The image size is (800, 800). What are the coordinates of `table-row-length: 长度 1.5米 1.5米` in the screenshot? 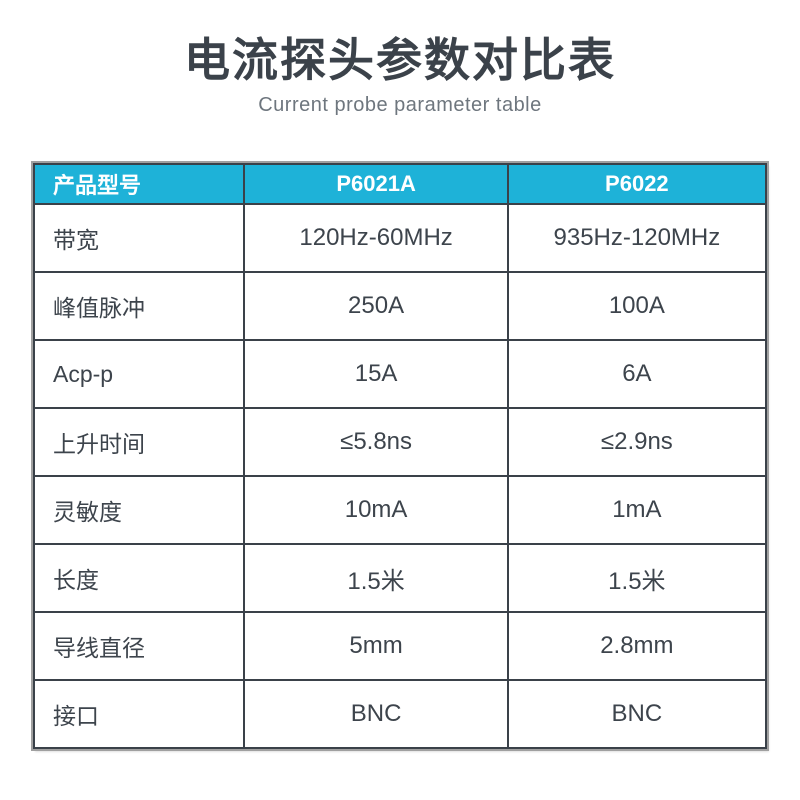 It's located at (400, 578).